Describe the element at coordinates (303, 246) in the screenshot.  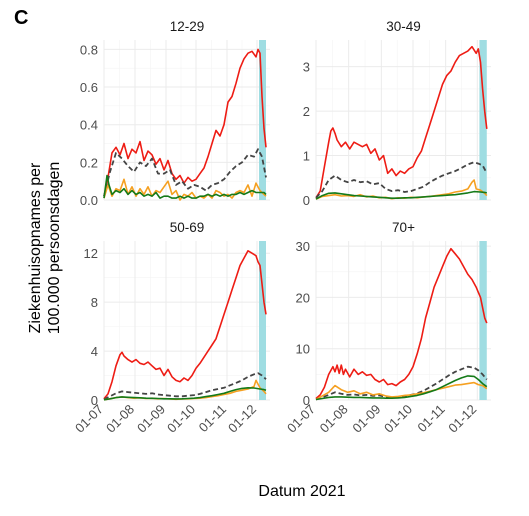
I see `y-tick-label: 30` at that location.